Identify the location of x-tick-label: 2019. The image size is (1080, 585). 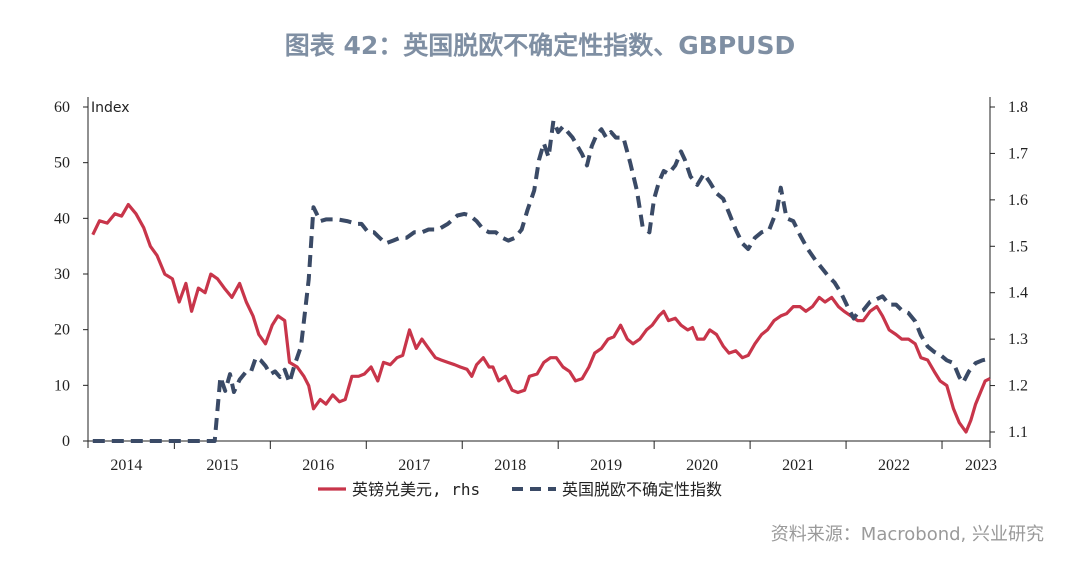
(606, 465).